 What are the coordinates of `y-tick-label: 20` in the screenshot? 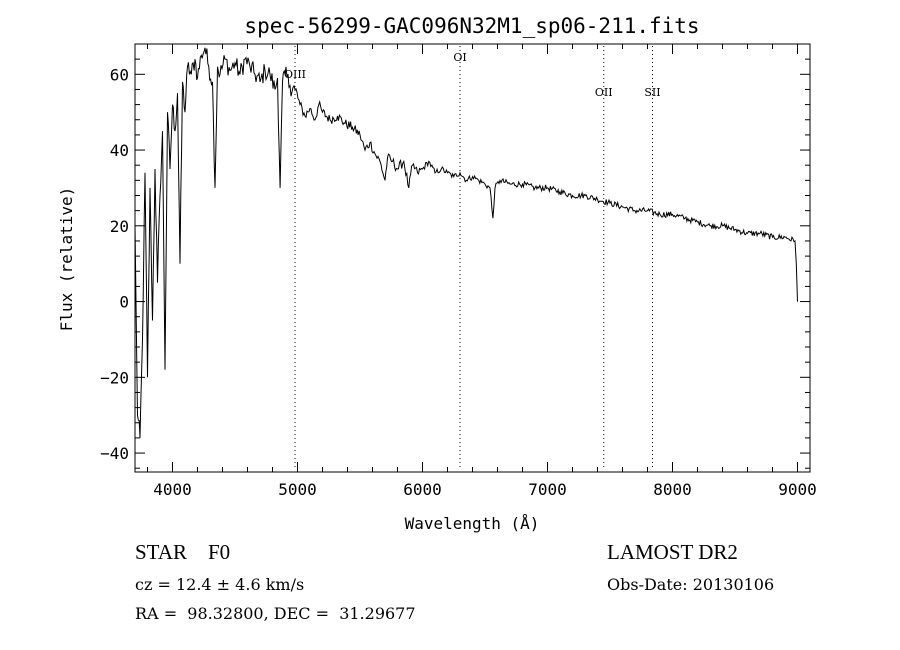 It's located at (119, 226).